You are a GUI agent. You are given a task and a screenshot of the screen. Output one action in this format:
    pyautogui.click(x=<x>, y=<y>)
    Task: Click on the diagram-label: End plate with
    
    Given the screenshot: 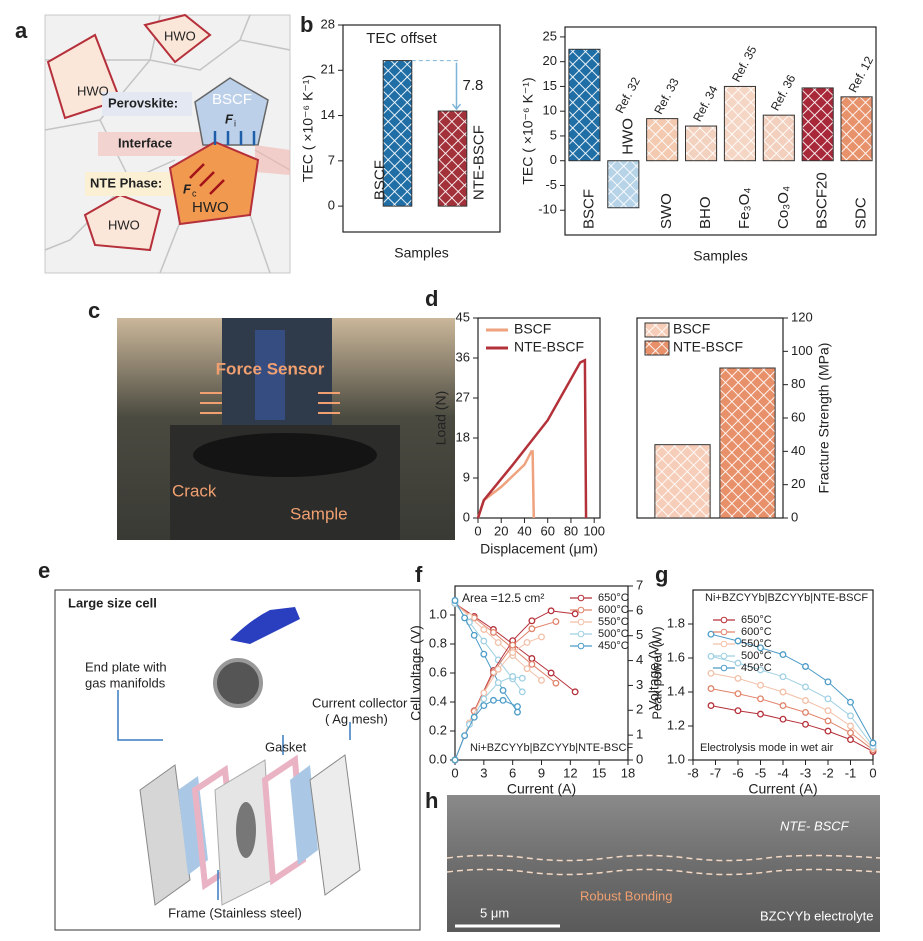 What is the action you would take?
    pyautogui.click(x=126, y=666)
    